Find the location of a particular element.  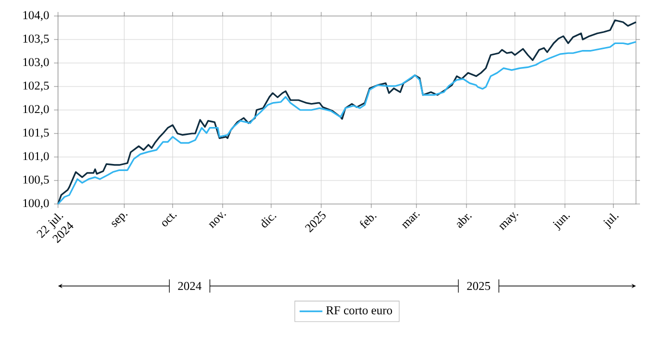

x-tick-label: jul. is located at coordinates (611, 221).